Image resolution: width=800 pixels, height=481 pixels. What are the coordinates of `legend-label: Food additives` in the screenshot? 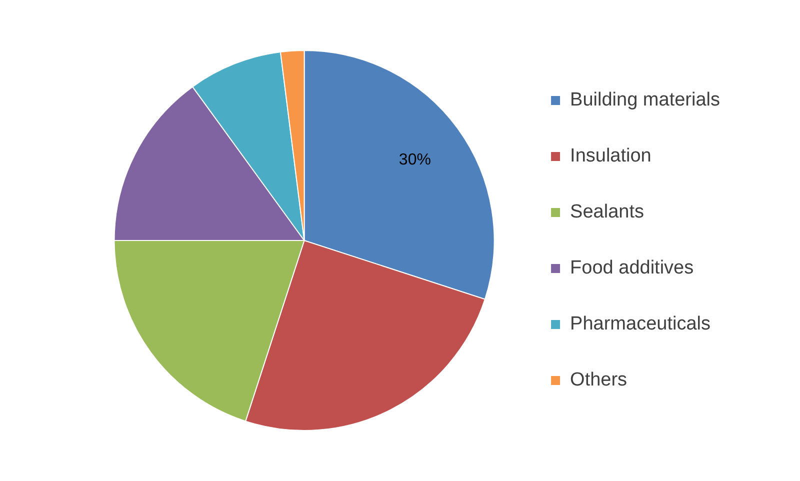 It's located at (632, 268).